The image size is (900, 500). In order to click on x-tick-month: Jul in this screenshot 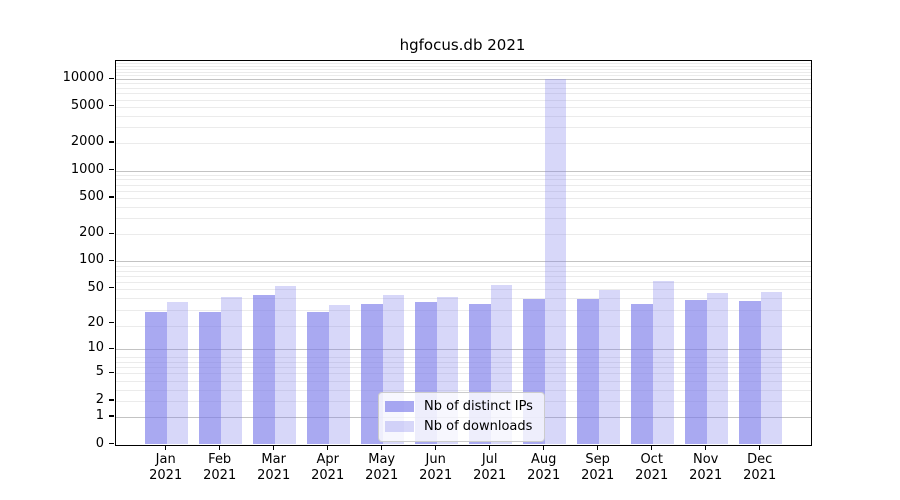, I will do `click(489, 459)`.